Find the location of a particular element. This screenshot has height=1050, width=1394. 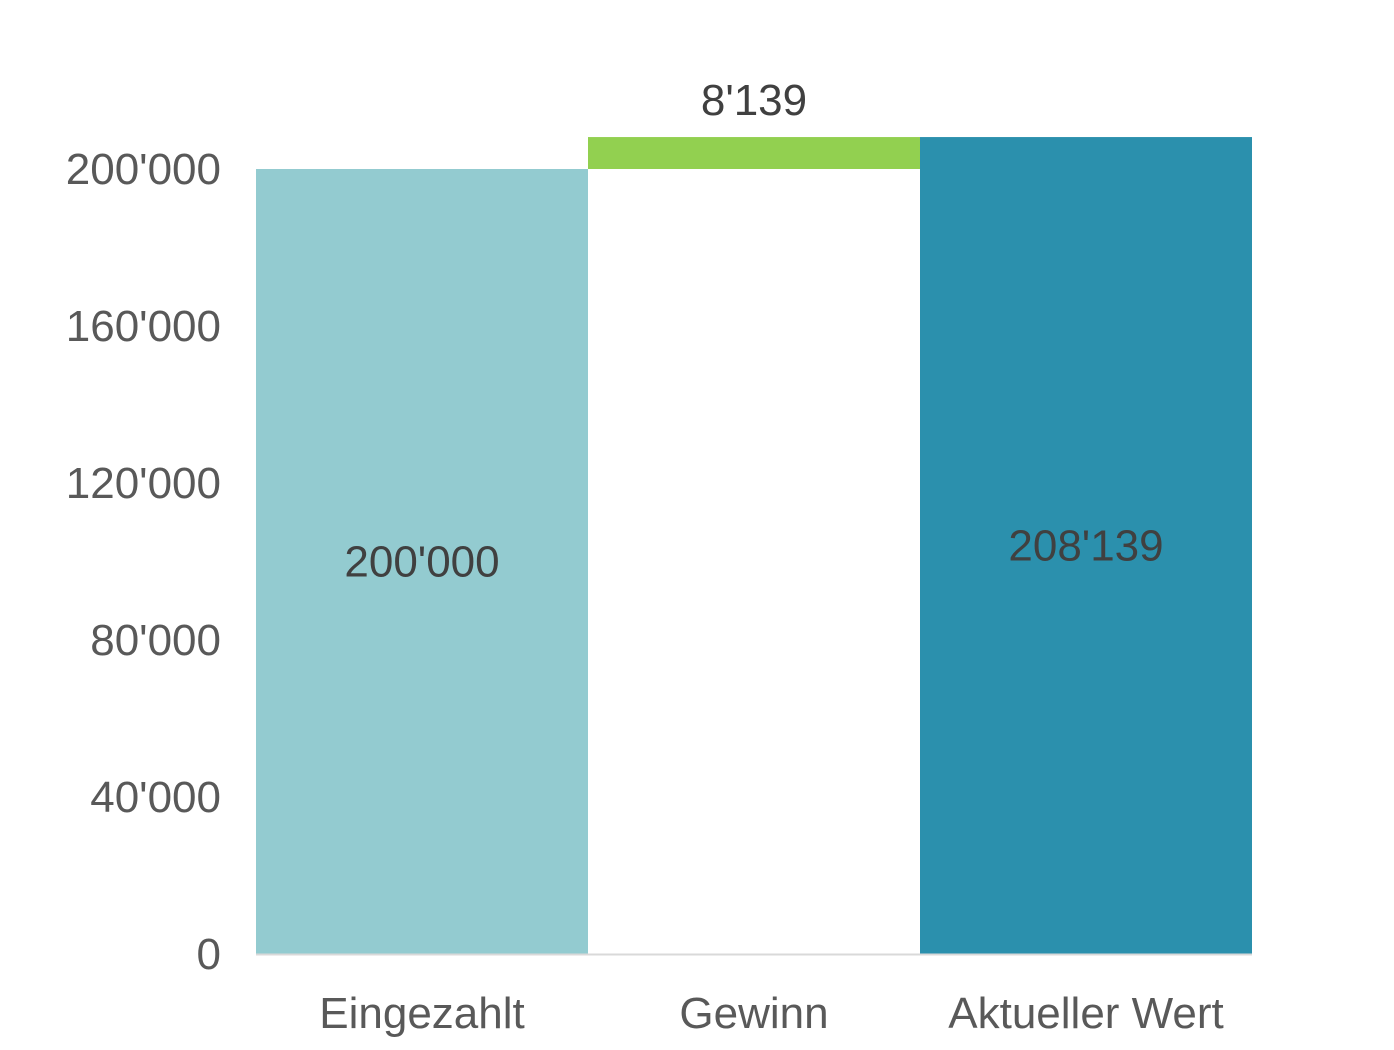

y-tick-label: 40'000 is located at coordinates (155, 797).